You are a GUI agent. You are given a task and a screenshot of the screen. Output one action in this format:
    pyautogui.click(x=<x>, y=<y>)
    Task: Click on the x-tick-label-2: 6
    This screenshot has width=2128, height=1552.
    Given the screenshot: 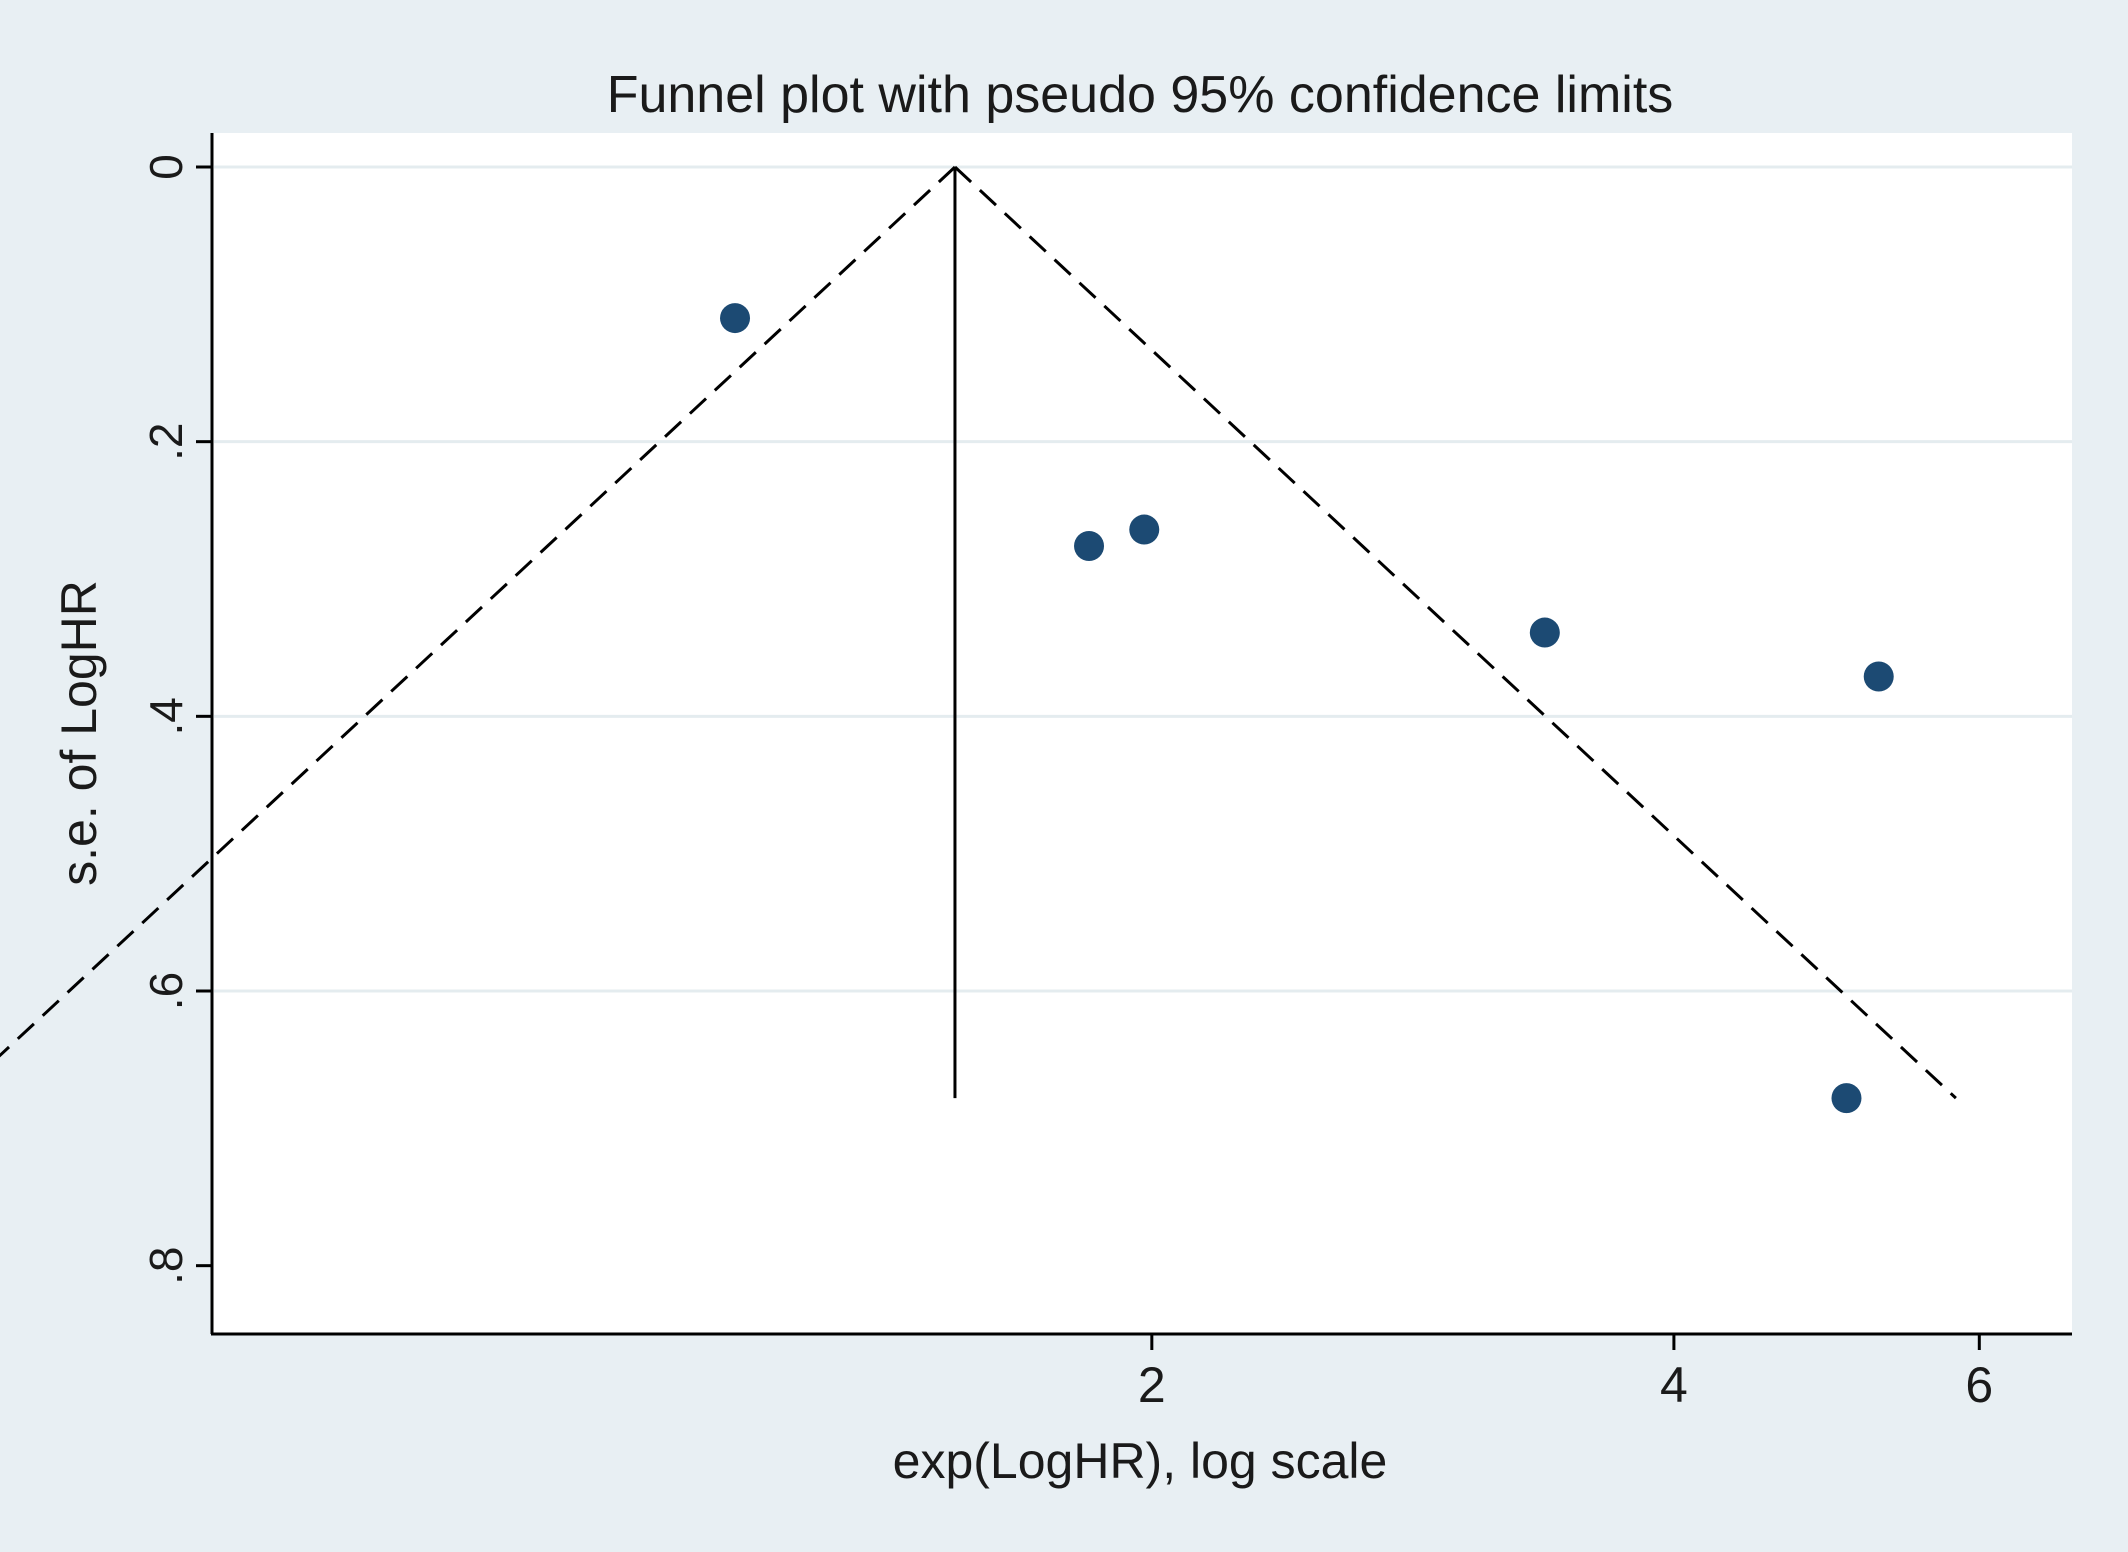 What is the action you would take?
    pyautogui.click(x=1979, y=1385)
    